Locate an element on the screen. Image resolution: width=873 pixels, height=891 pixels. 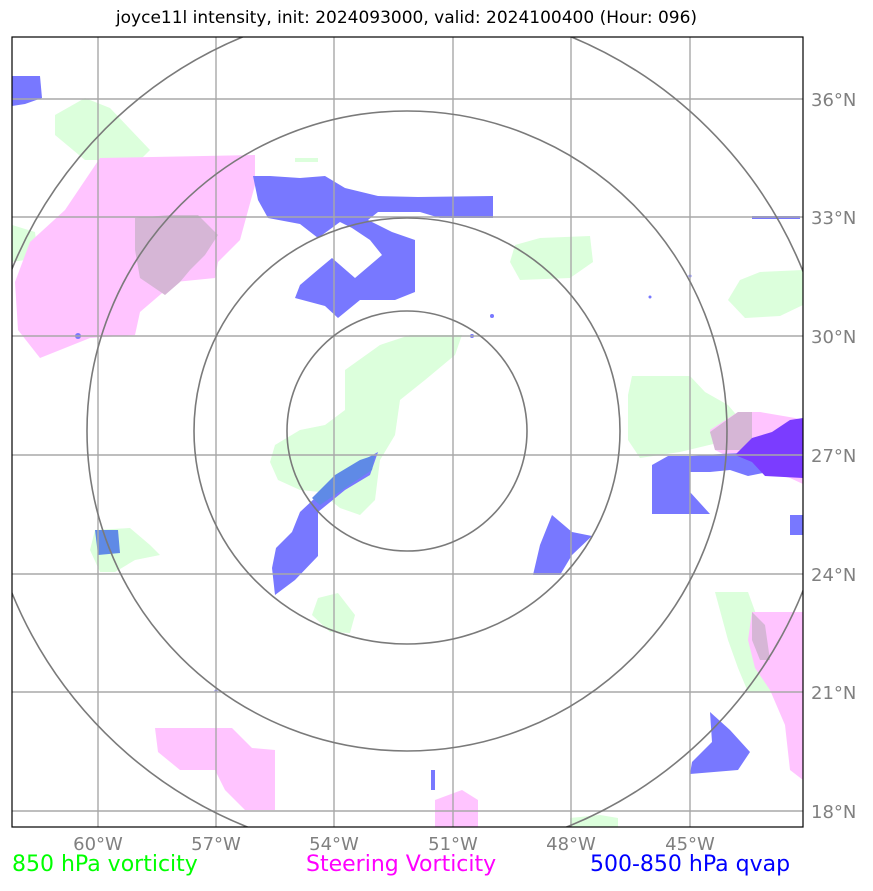
lat-tick: 21°N is located at coordinates (833, 693).